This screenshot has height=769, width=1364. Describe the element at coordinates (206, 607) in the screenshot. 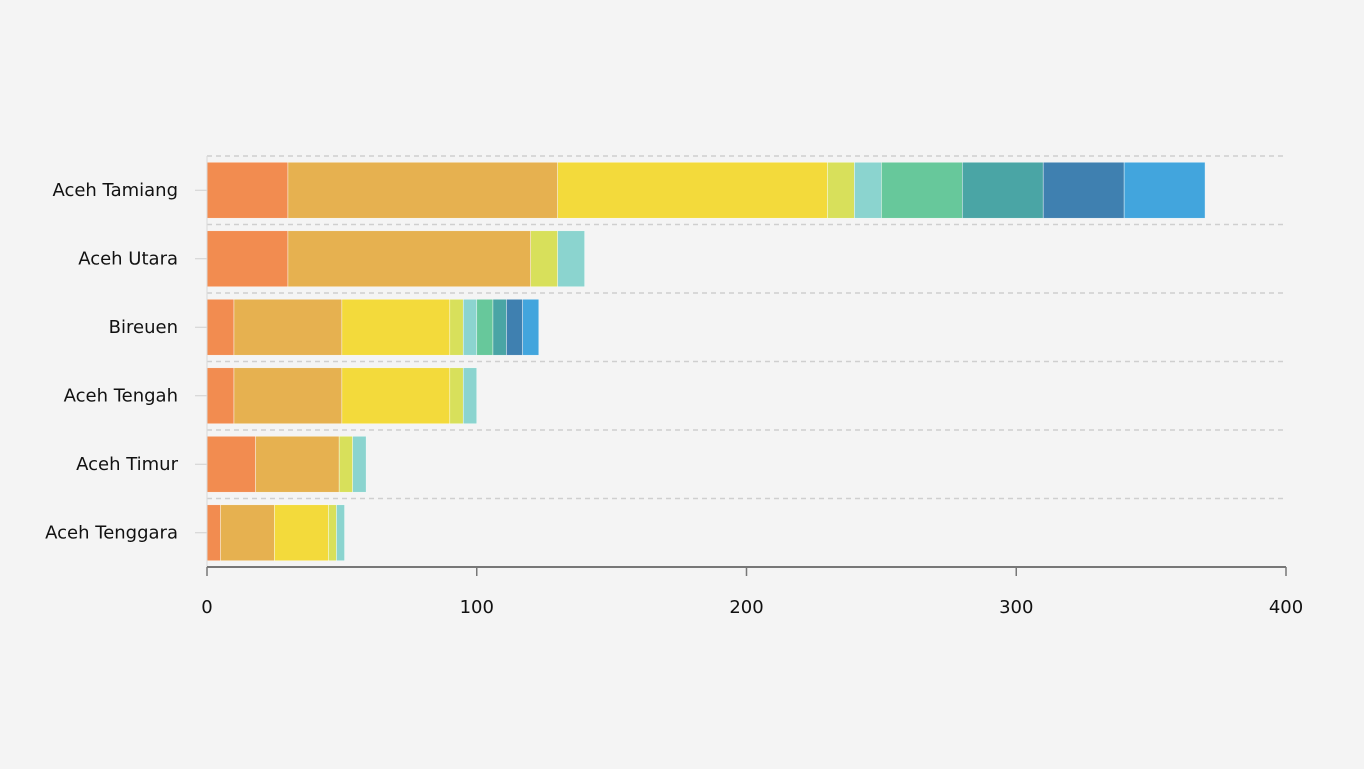

I see `x-tick-label: 0` at that location.